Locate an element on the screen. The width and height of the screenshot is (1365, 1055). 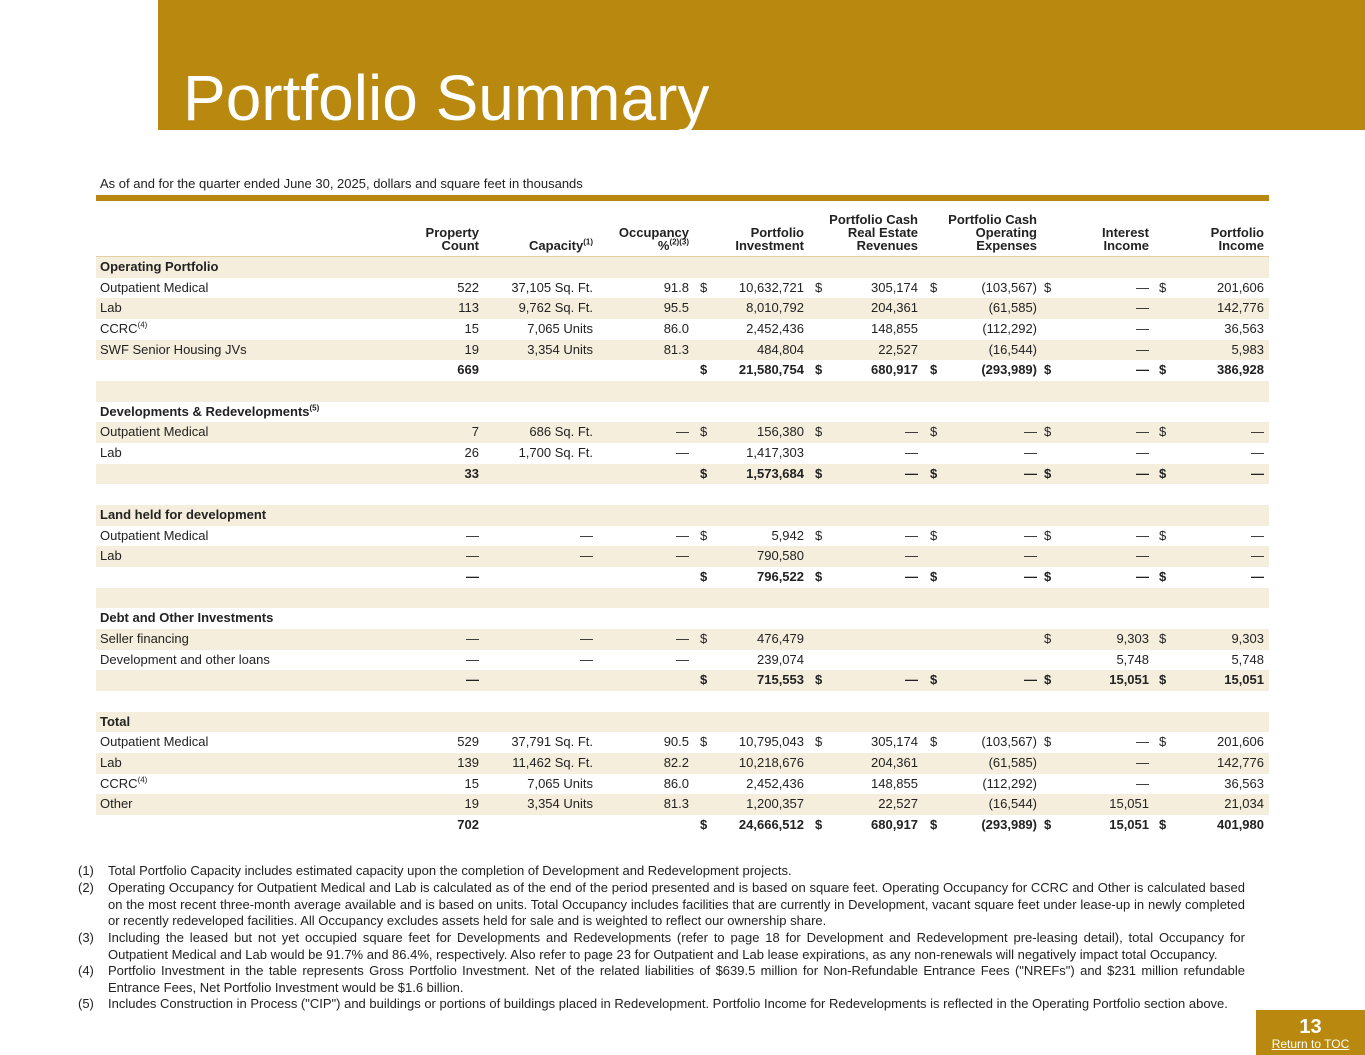
cell-value: 5,942 is located at coordinates (787, 535).